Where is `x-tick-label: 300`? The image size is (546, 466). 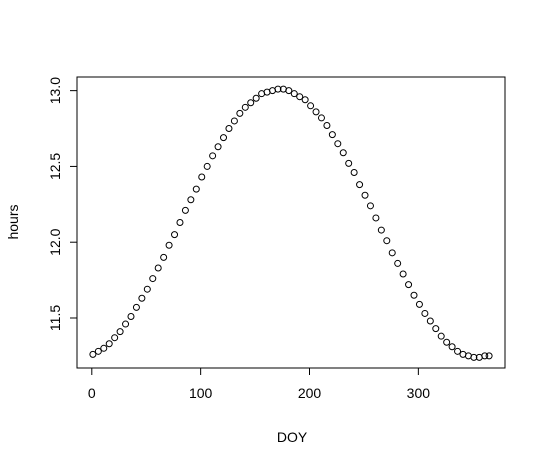
x-tick-label: 300 is located at coordinates (419, 393).